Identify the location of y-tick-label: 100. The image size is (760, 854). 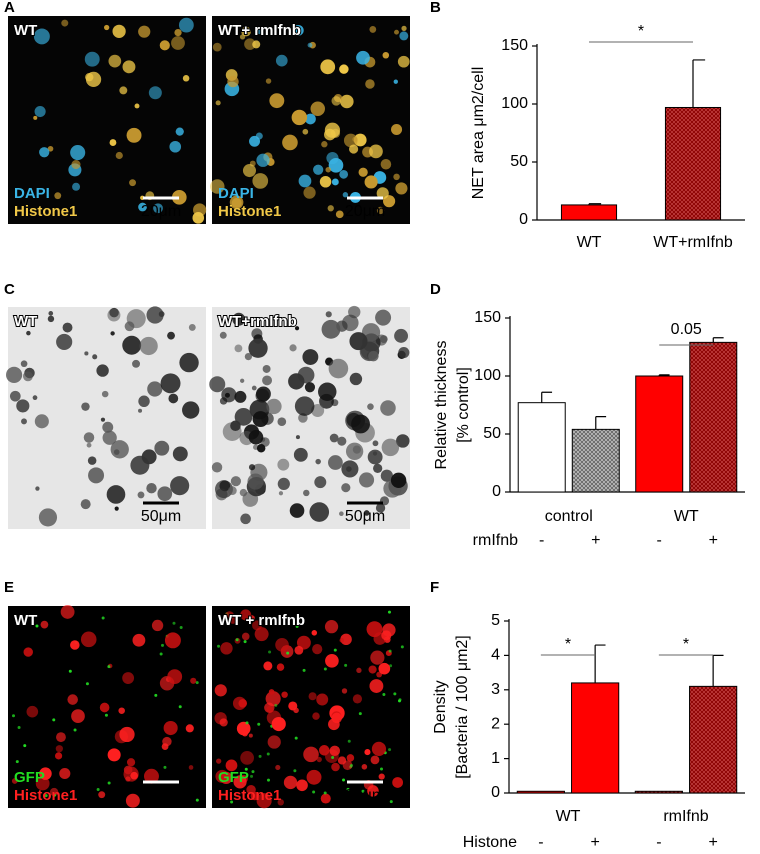
(514, 103).